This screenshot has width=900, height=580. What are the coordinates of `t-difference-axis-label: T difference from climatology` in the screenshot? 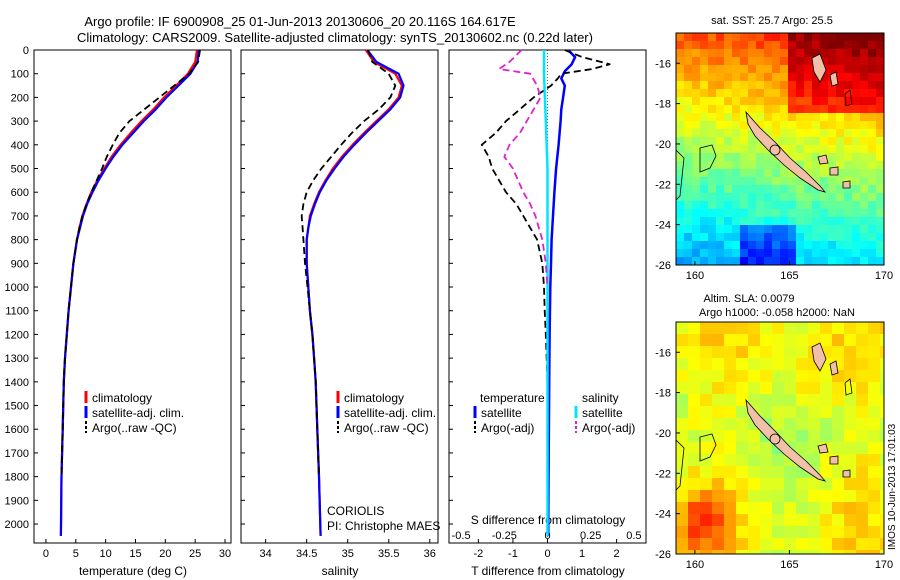 It's located at (548, 571).